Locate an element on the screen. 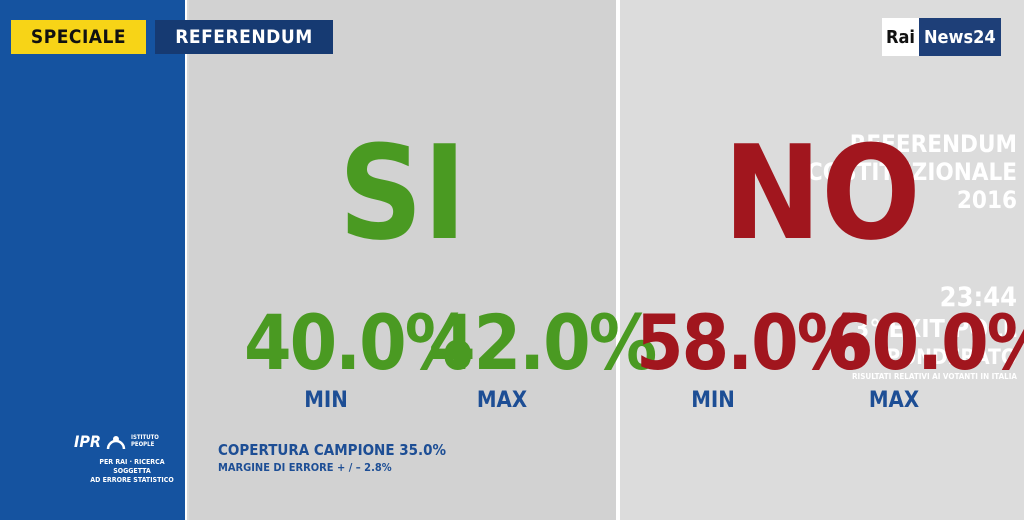  rai-logo-text: Rai is located at coordinates (900, 37).